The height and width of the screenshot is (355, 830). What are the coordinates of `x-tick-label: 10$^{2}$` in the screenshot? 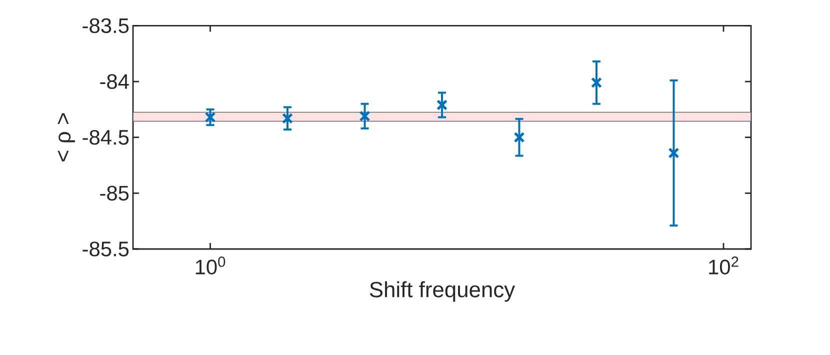 It's located at (723, 265).